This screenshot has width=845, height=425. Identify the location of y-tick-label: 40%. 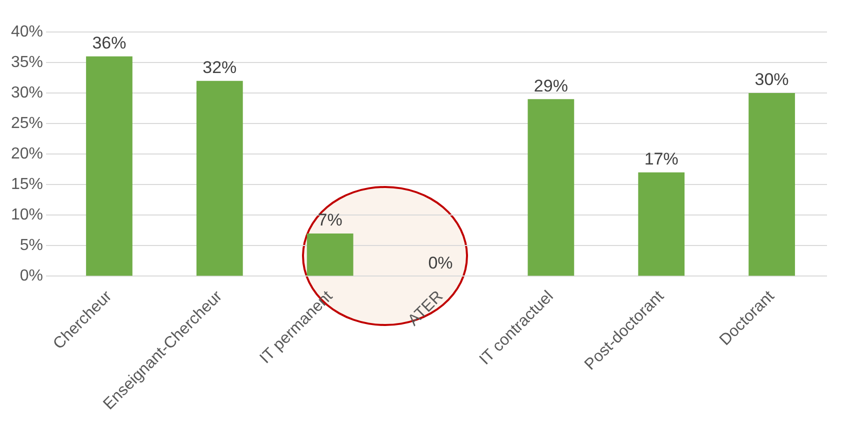
(27, 31).